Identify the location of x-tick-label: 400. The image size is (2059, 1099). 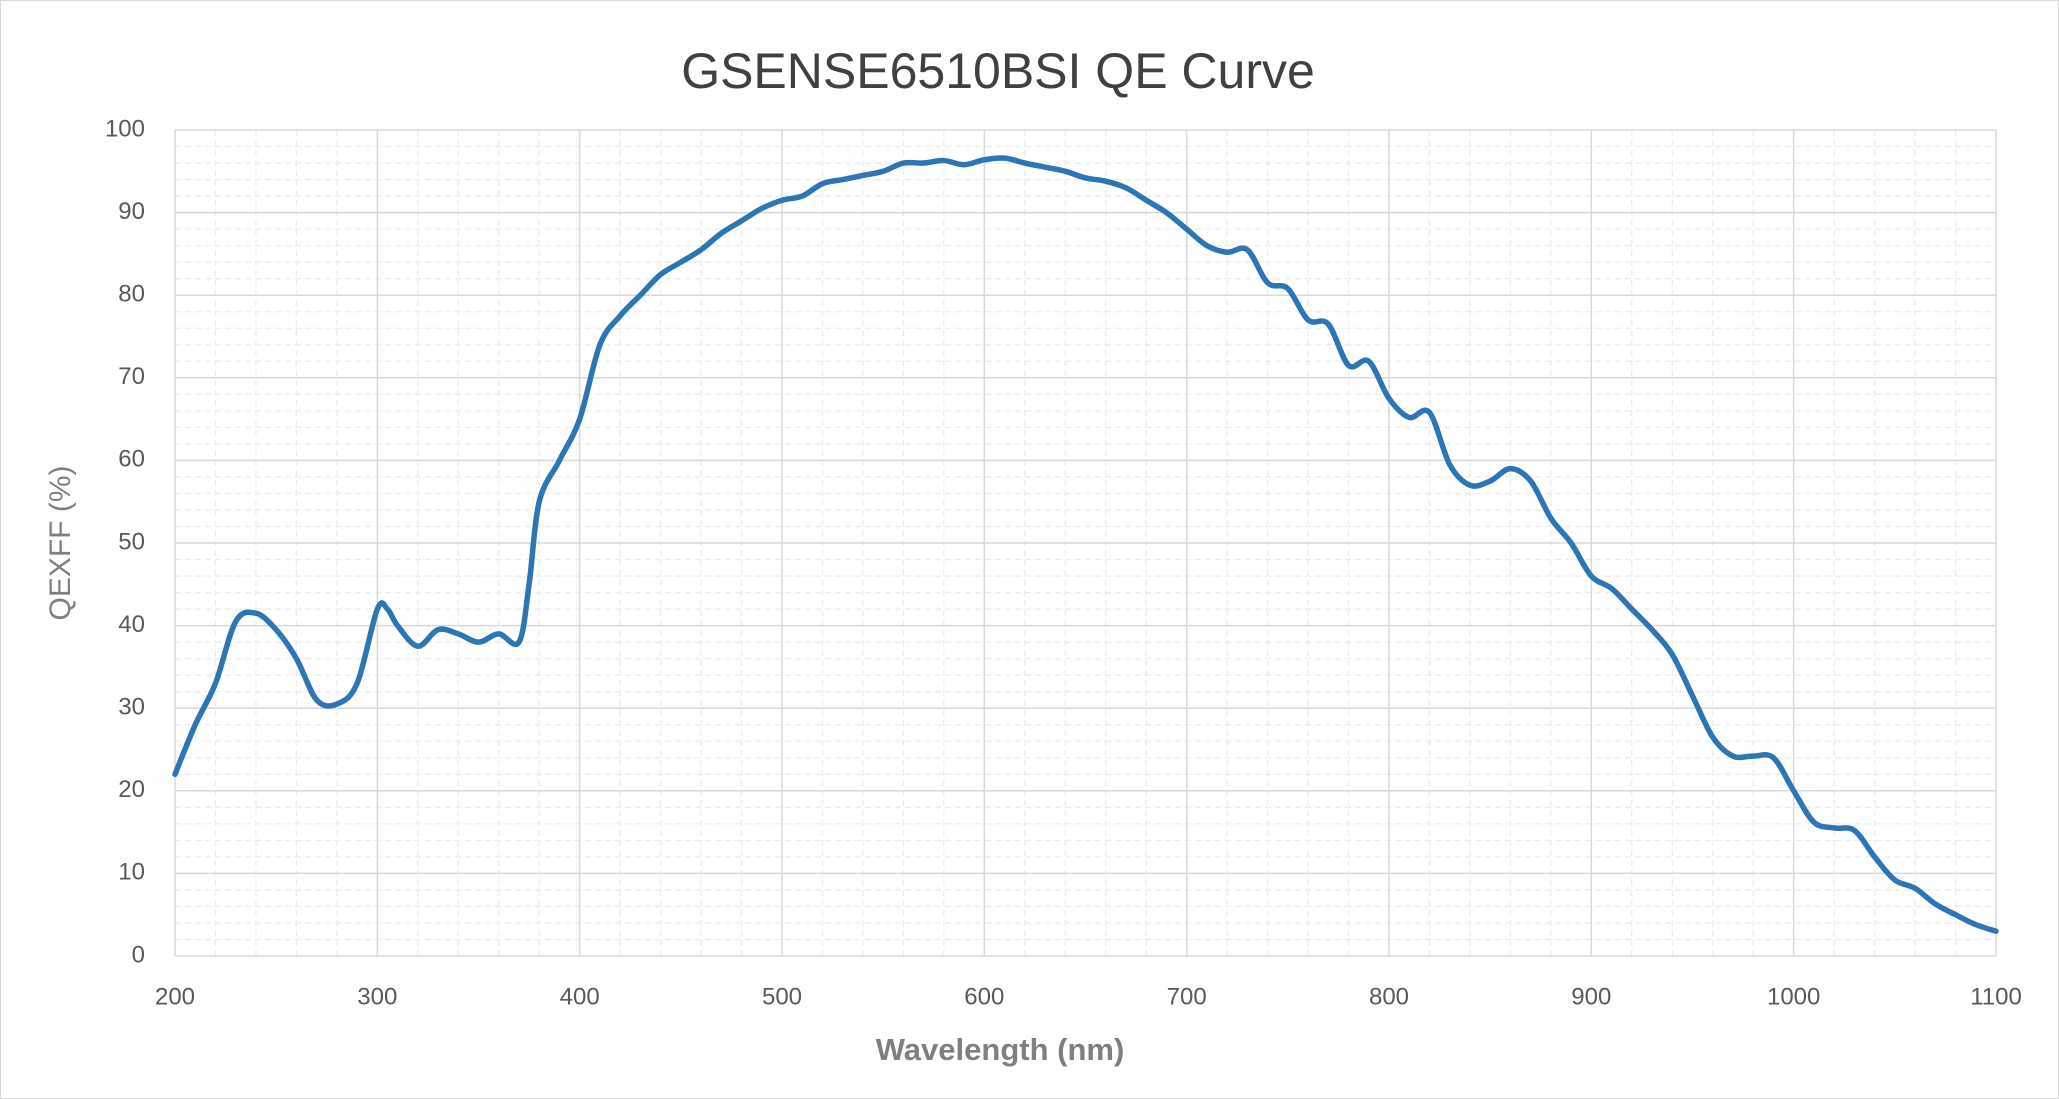
(580, 996).